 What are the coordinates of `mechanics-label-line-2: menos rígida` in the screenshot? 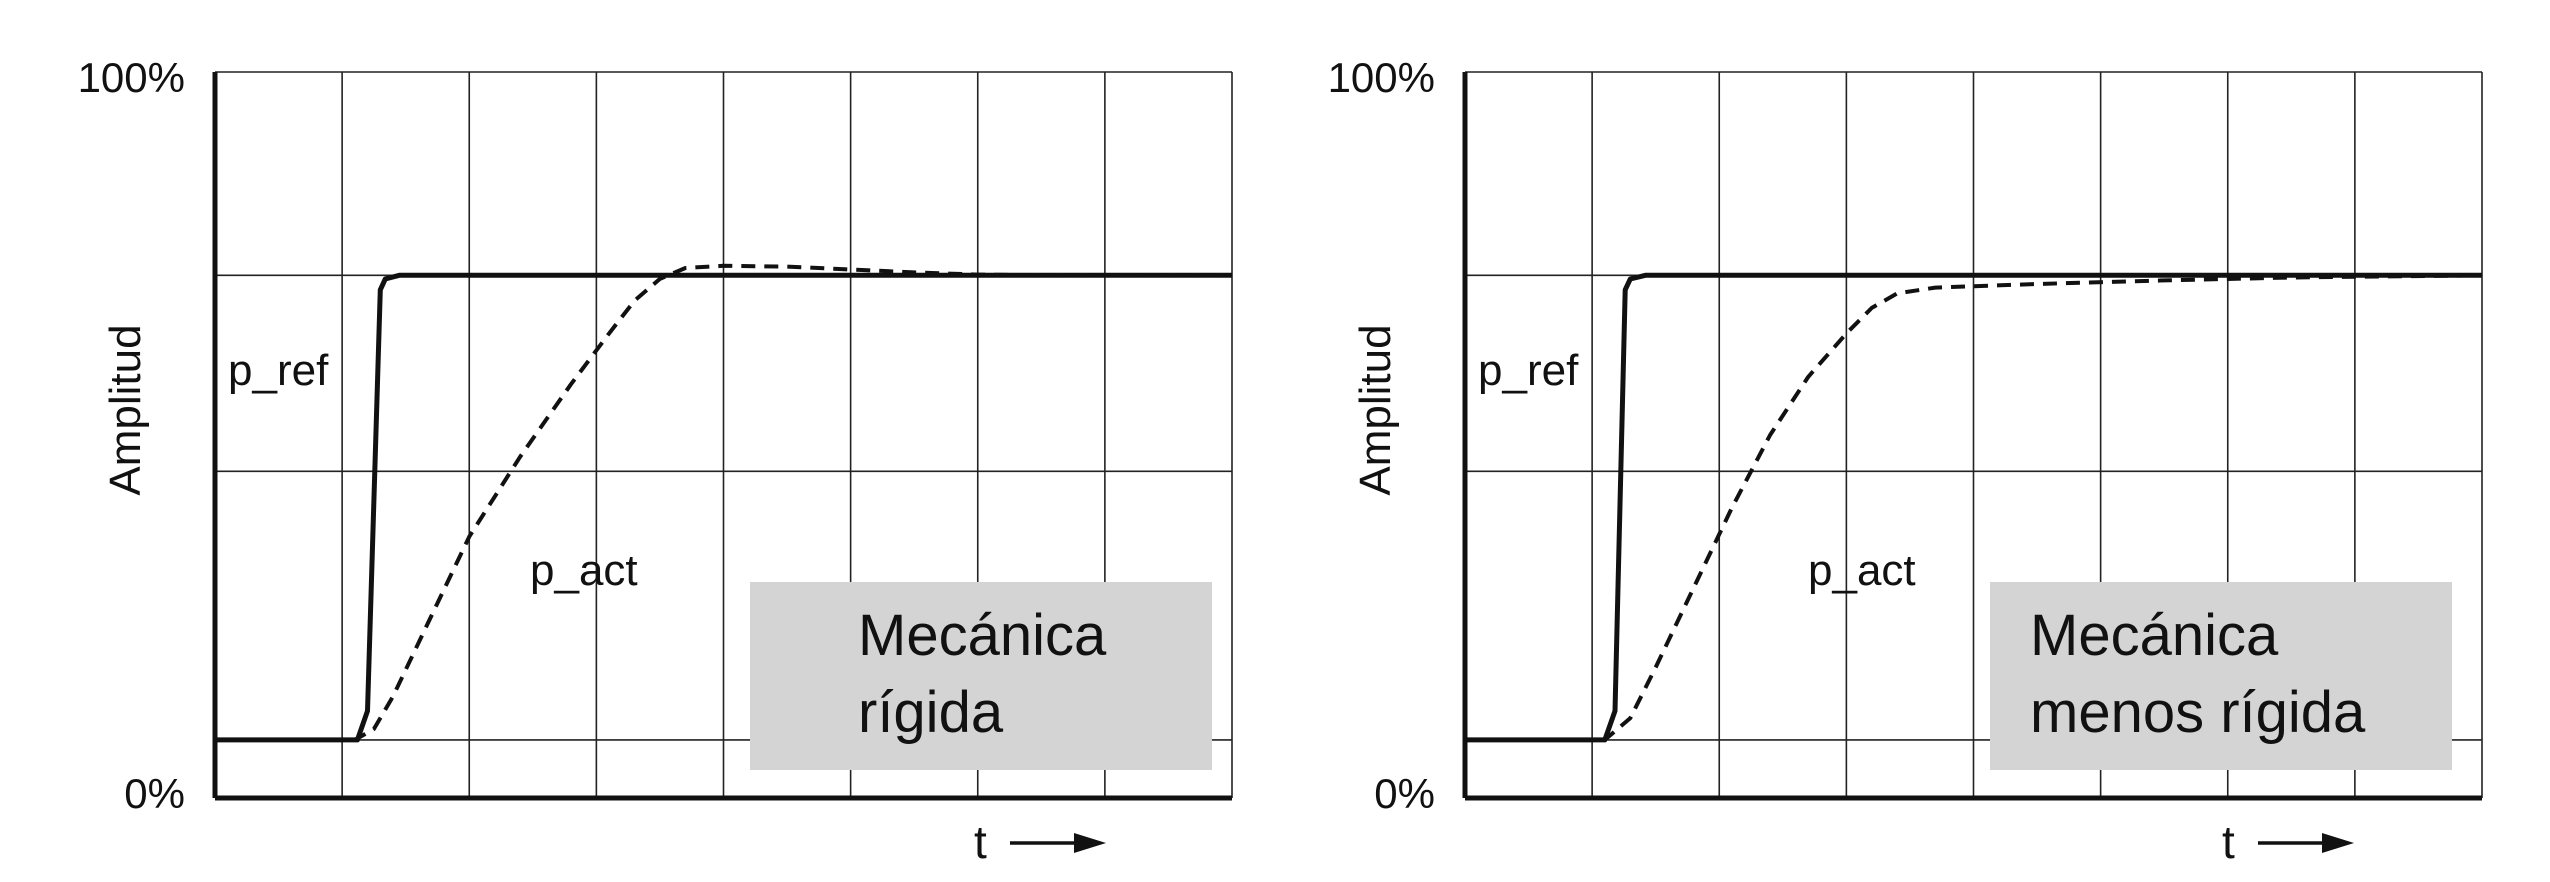 It's located at (2198, 712).